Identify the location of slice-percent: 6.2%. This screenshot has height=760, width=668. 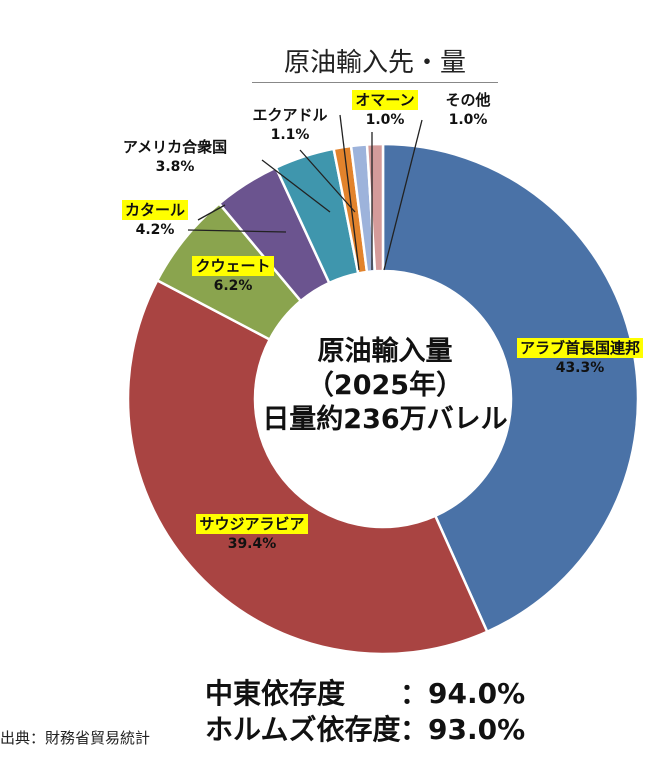
(233, 286).